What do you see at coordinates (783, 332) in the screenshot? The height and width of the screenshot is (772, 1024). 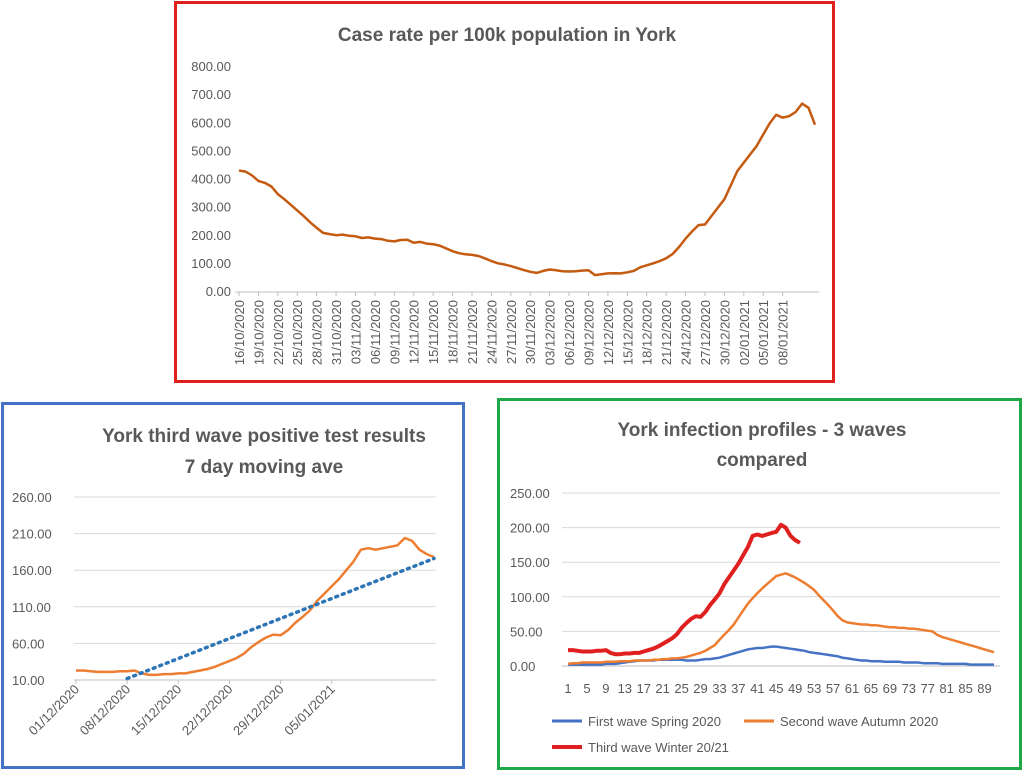 I see `x-tick-label: 08/01/2021` at bounding box center [783, 332].